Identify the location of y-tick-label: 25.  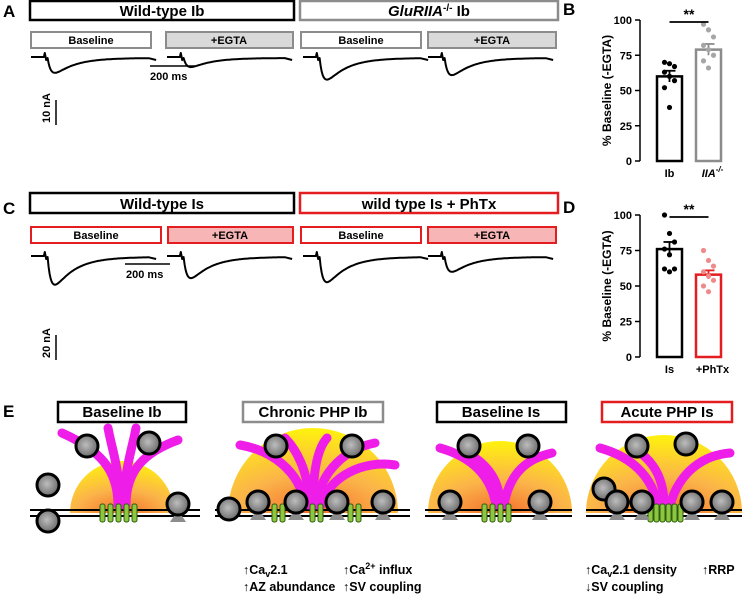
(626, 127).